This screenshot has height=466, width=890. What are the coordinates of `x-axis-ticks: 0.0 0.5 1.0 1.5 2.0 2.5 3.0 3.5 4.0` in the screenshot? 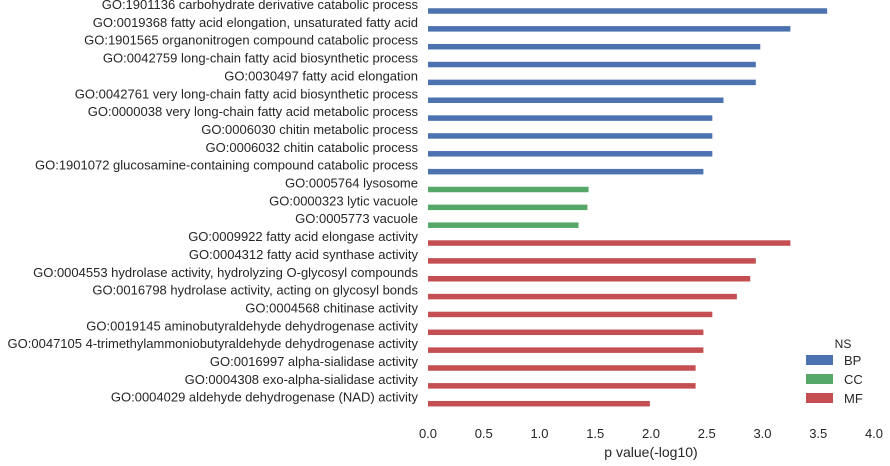 It's located at (651, 433).